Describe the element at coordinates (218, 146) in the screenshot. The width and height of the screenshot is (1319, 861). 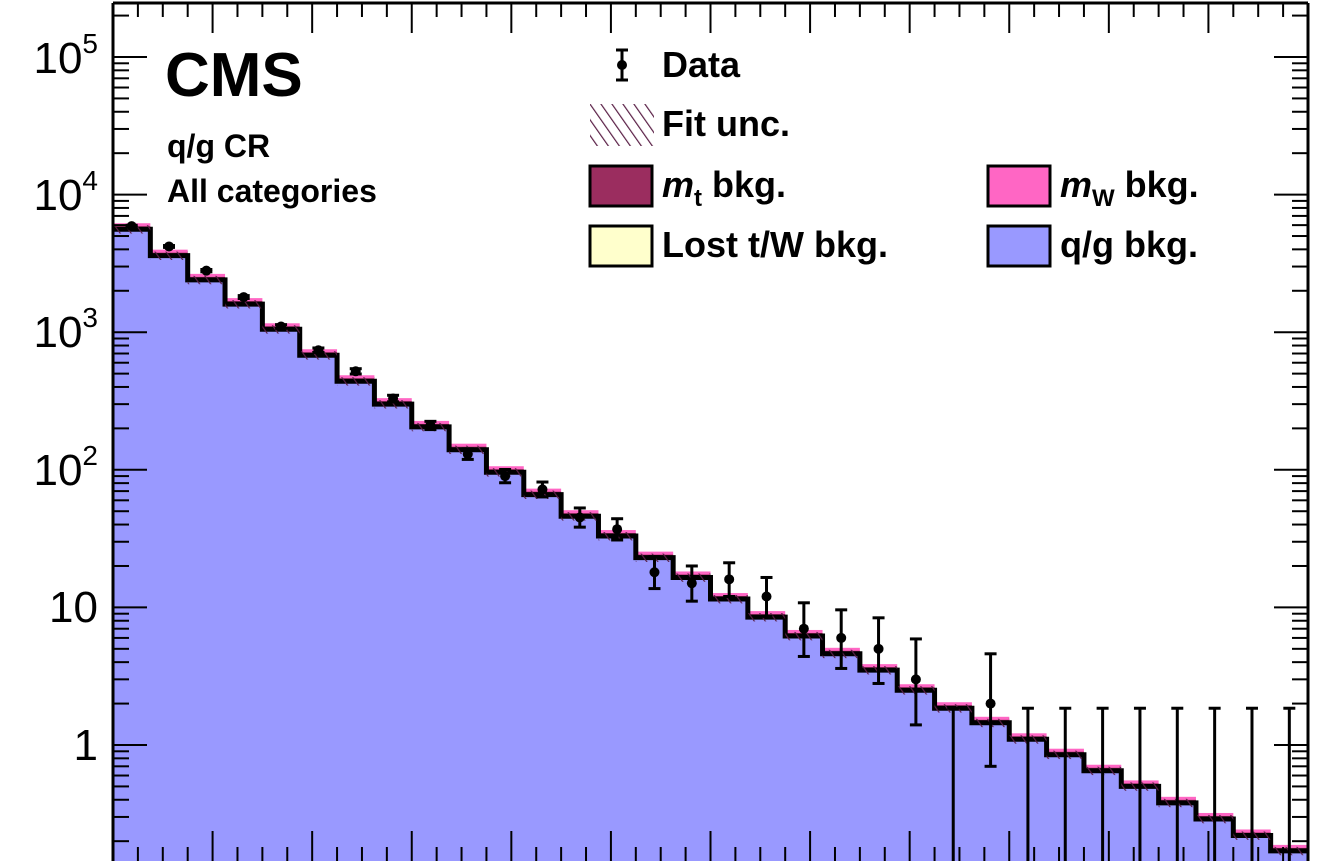
I see `region-label: q/g CR` at that location.